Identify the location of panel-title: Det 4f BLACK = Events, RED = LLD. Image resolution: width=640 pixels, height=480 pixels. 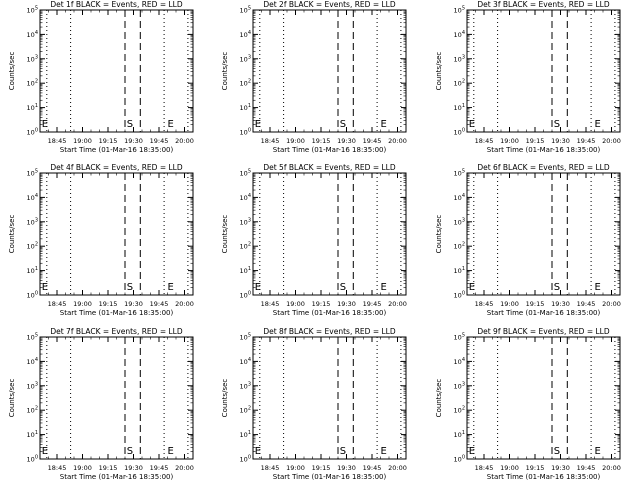
(116, 167).